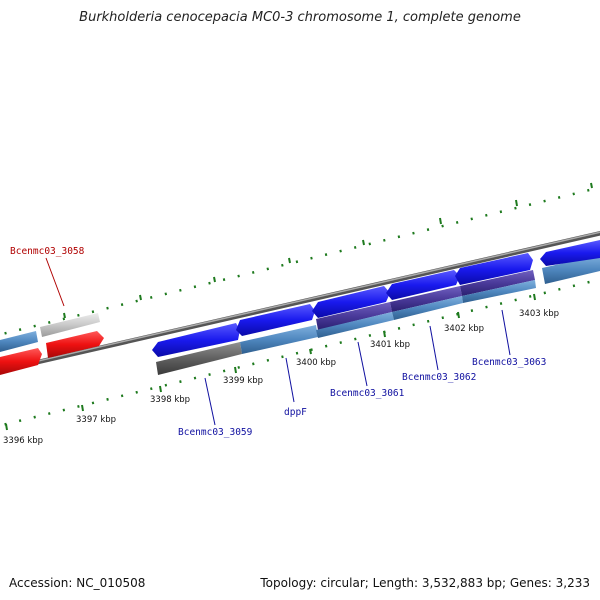  I want to click on tick-label: 3398 kbp, so click(170, 400).